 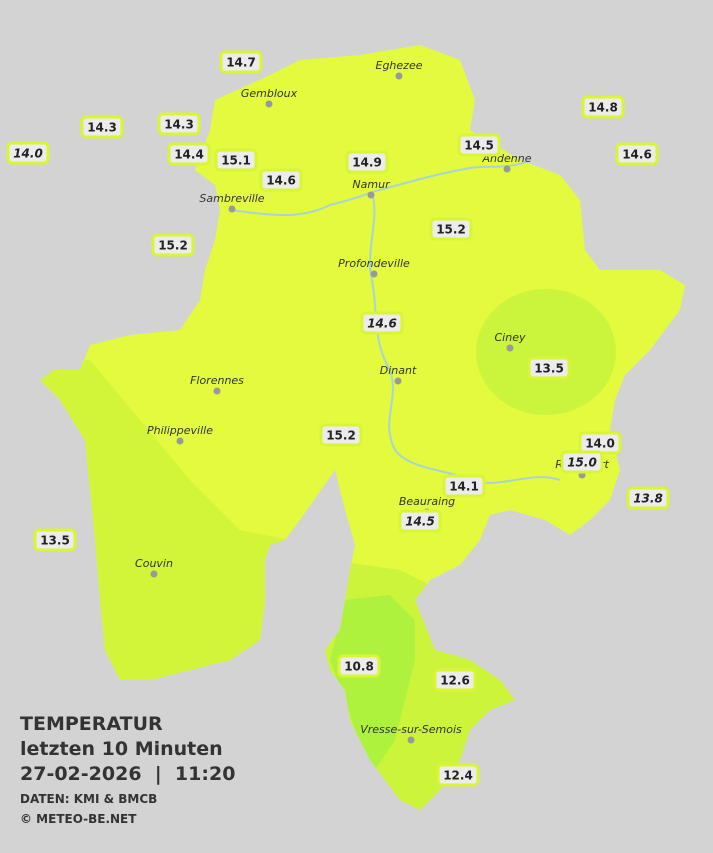 What do you see at coordinates (372, 682) in the screenshot?
I see `zone-cold` at bounding box center [372, 682].